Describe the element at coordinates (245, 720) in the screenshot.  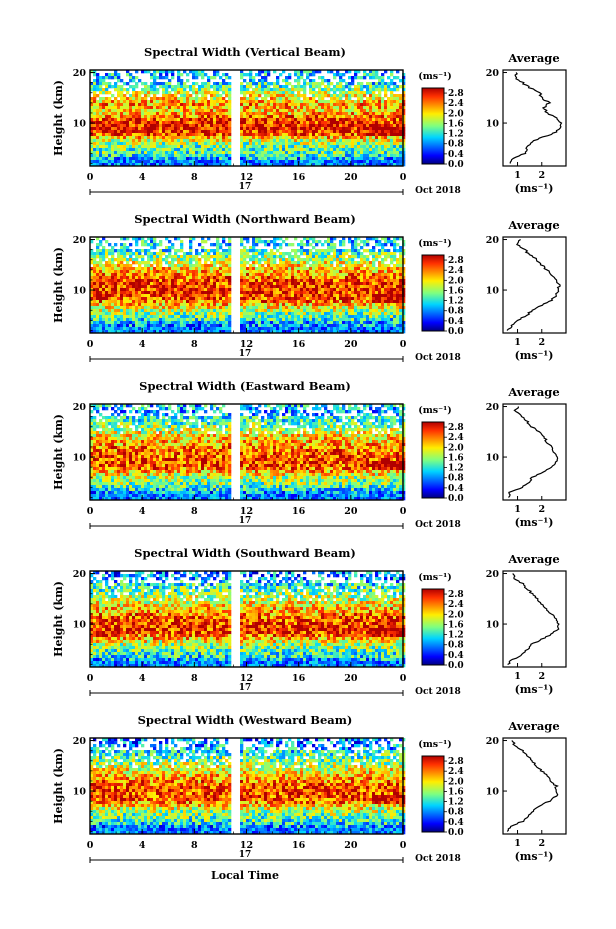
I see `panel-title: Spectral Width (Westward Beam)` at that location.